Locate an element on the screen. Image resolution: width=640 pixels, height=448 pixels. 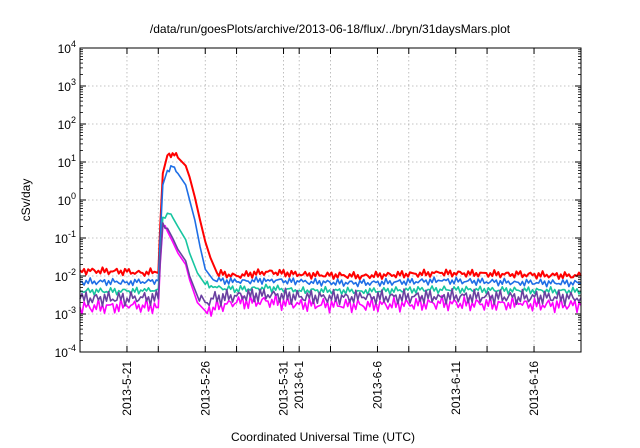
y-tick-label: 10⁻² is located at coordinates (65, 275).